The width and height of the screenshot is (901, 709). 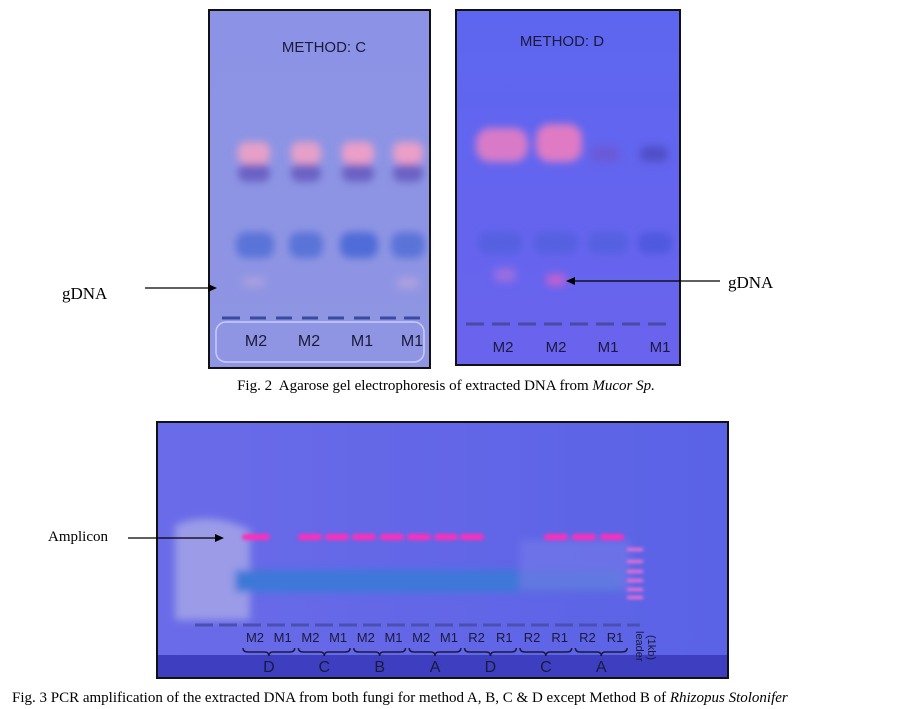 I want to click on caption-italic: Mucor Sp., so click(x=623, y=386).